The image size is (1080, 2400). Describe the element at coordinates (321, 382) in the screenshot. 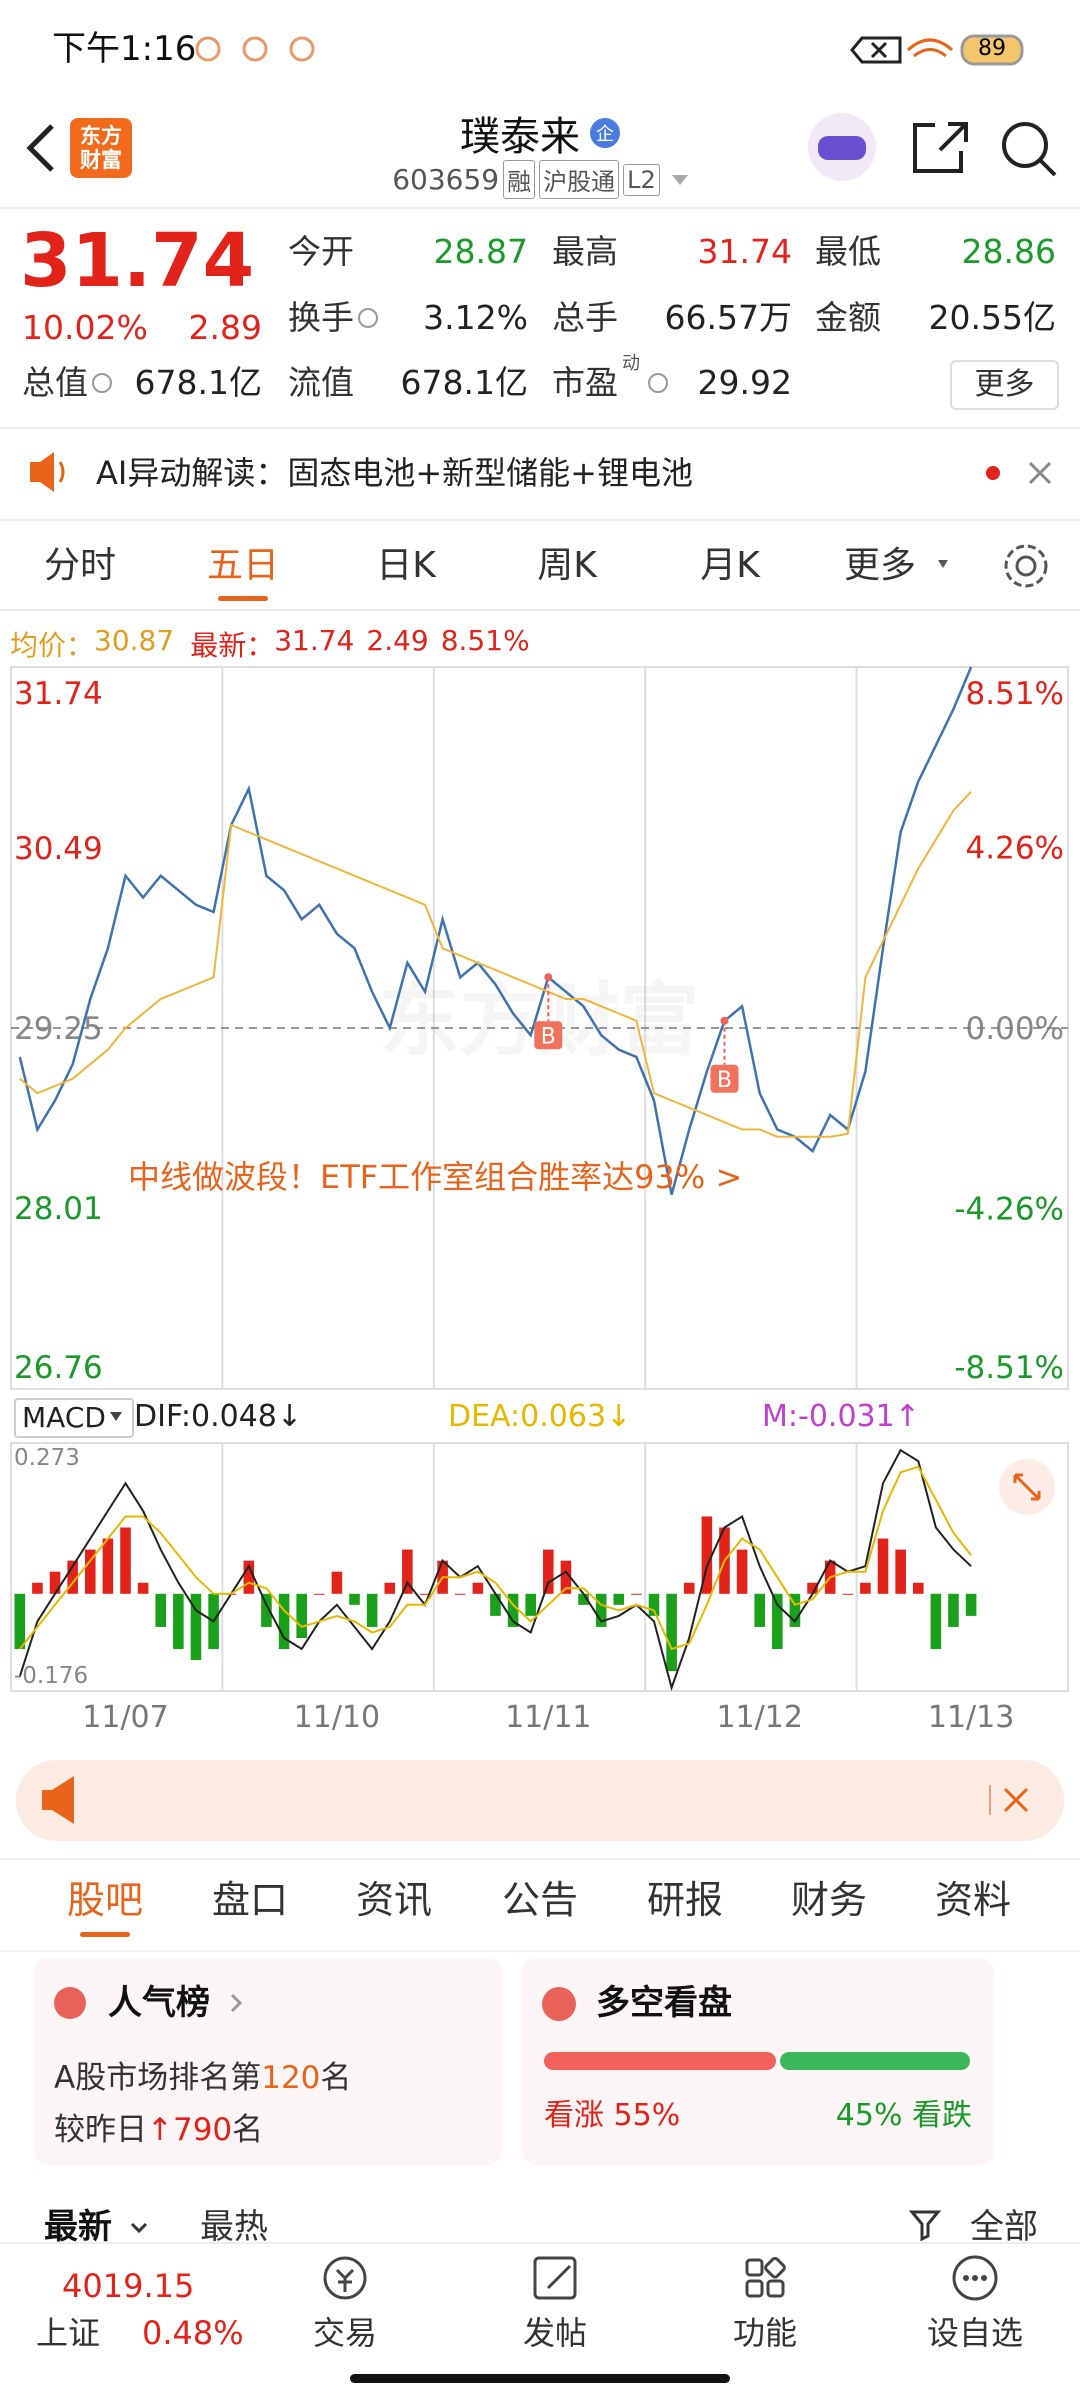

I see `stat-label: 流值` at that location.